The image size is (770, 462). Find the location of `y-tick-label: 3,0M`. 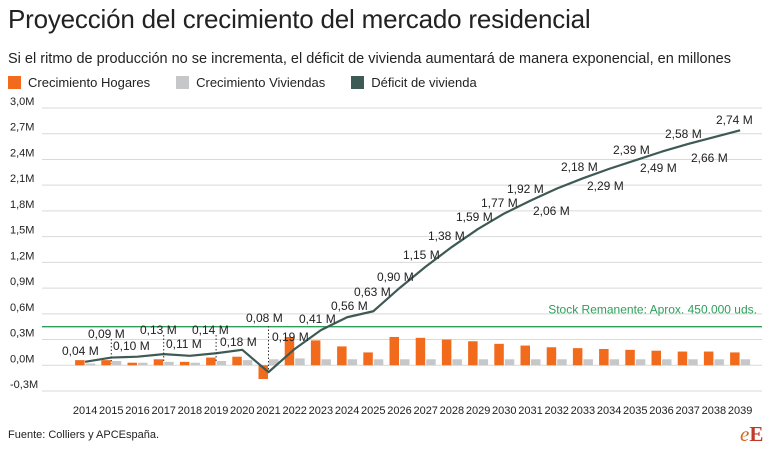

y-tick-label: 3,0M is located at coordinates (22, 102).